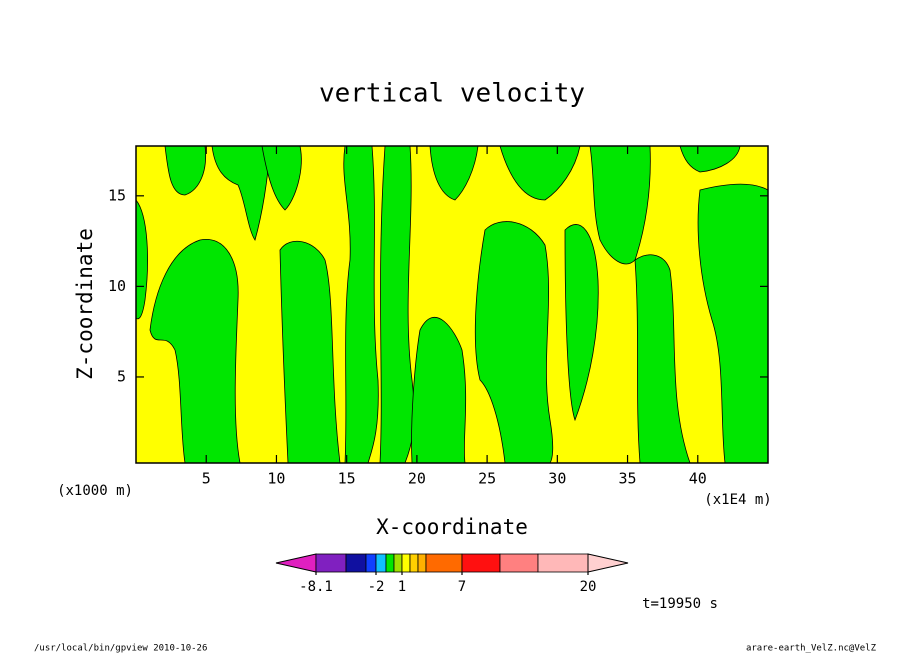 The height and width of the screenshot is (654, 904). What do you see at coordinates (698, 479) in the screenshot?
I see `x-tick-label: 40` at bounding box center [698, 479].